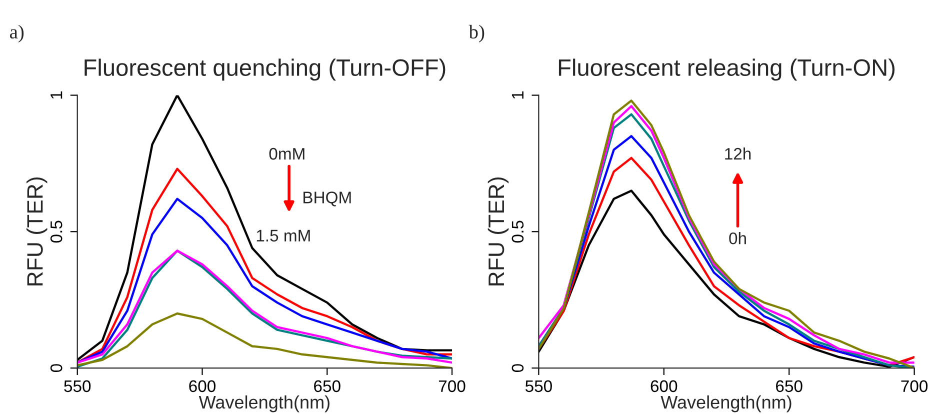  What do you see at coordinates (286, 154) in the screenshot?
I see `annotation: 0mM` at bounding box center [286, 154].